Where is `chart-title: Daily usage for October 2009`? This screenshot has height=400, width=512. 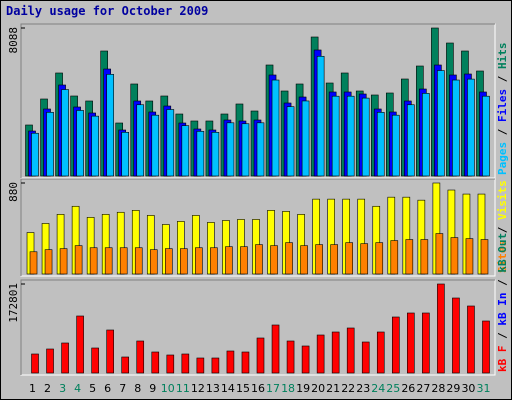 chart-title: Daily usage for October 2009 is located at coordinates (107, 11).